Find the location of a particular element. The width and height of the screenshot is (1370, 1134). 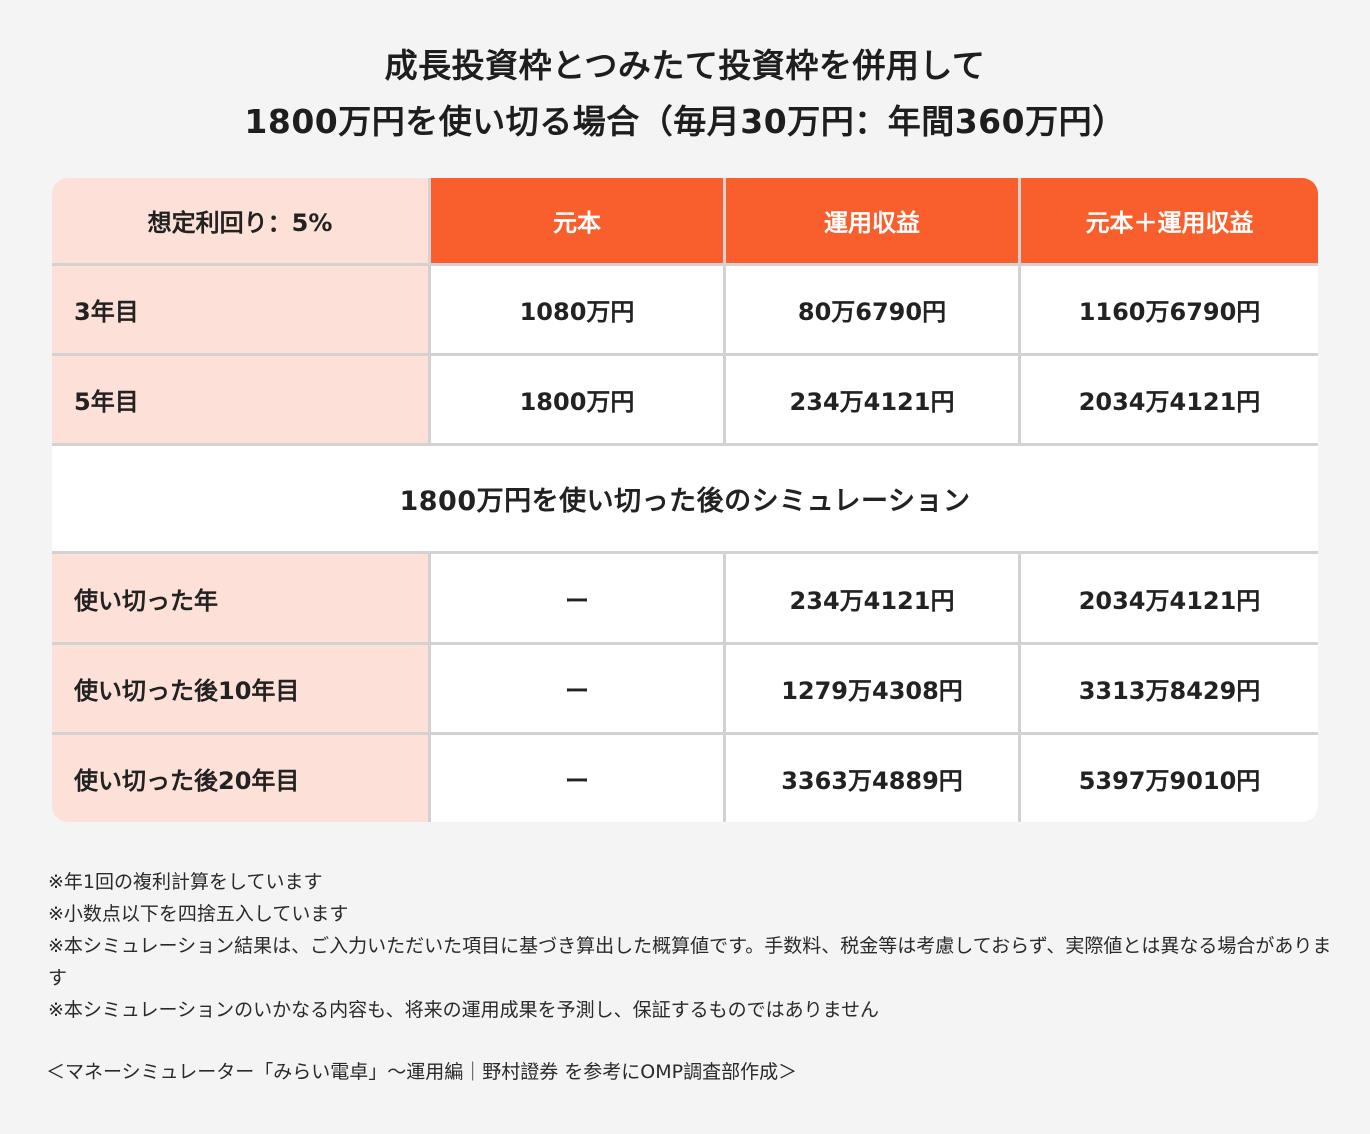

total-value: 3313万8429円 is located at coordinates (1169, 691).